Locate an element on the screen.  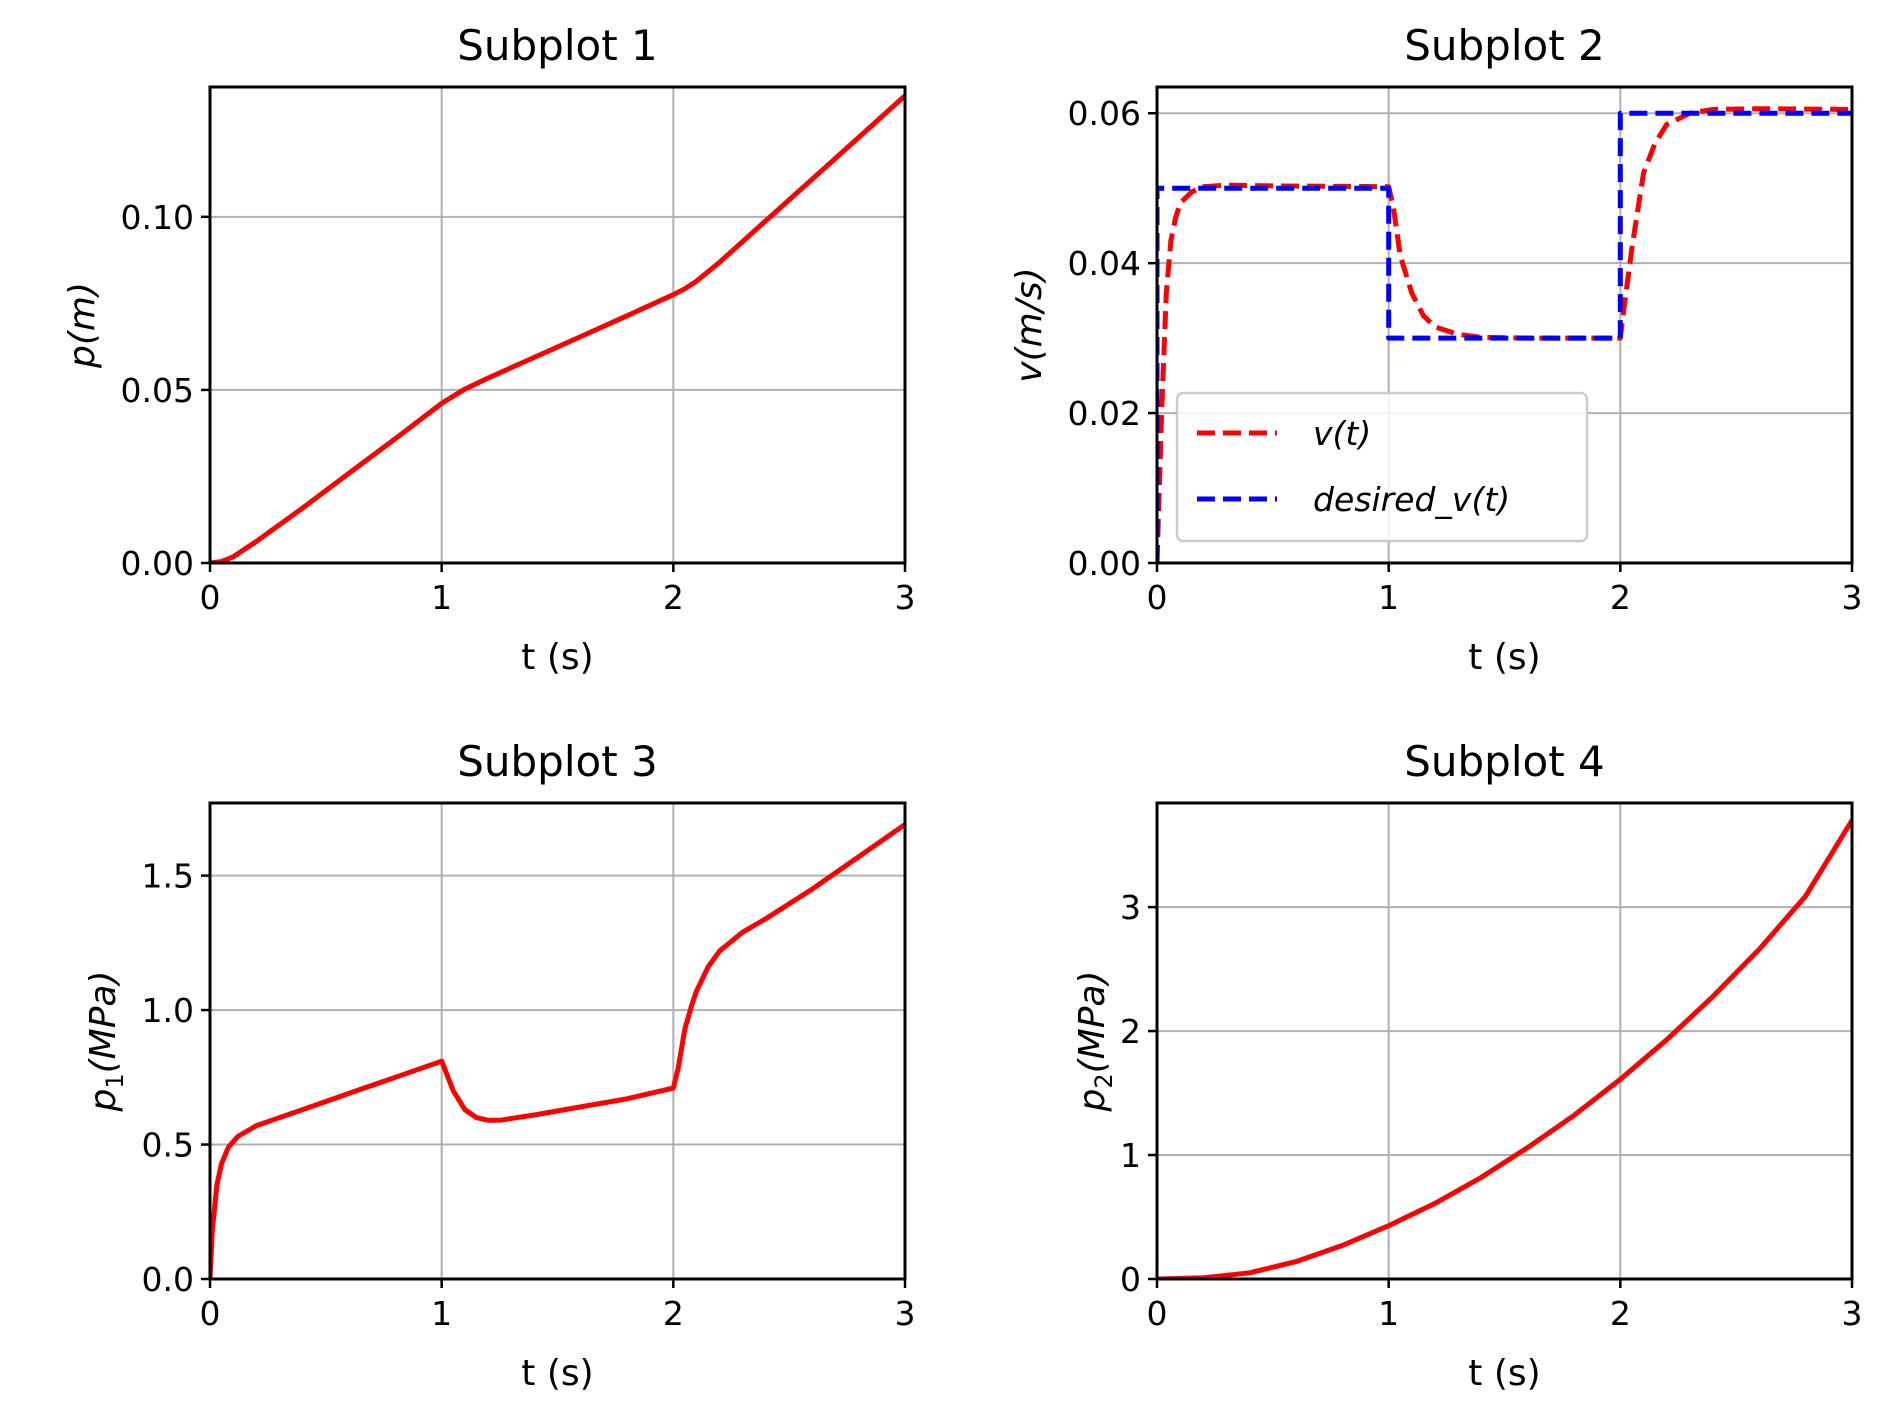
legend-label: desired_v(t) is located at coordinates (1411, 499).